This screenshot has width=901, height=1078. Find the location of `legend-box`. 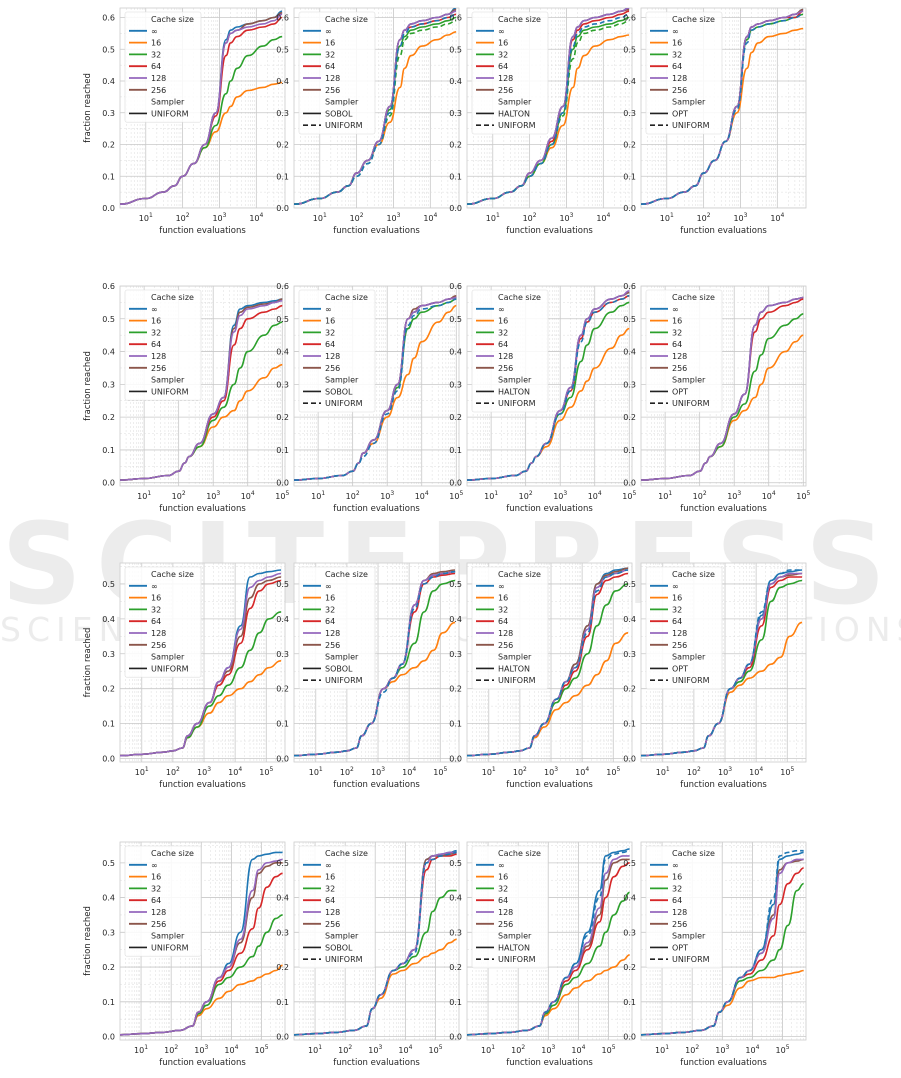

legend-box is located at coordinates (163, 622).